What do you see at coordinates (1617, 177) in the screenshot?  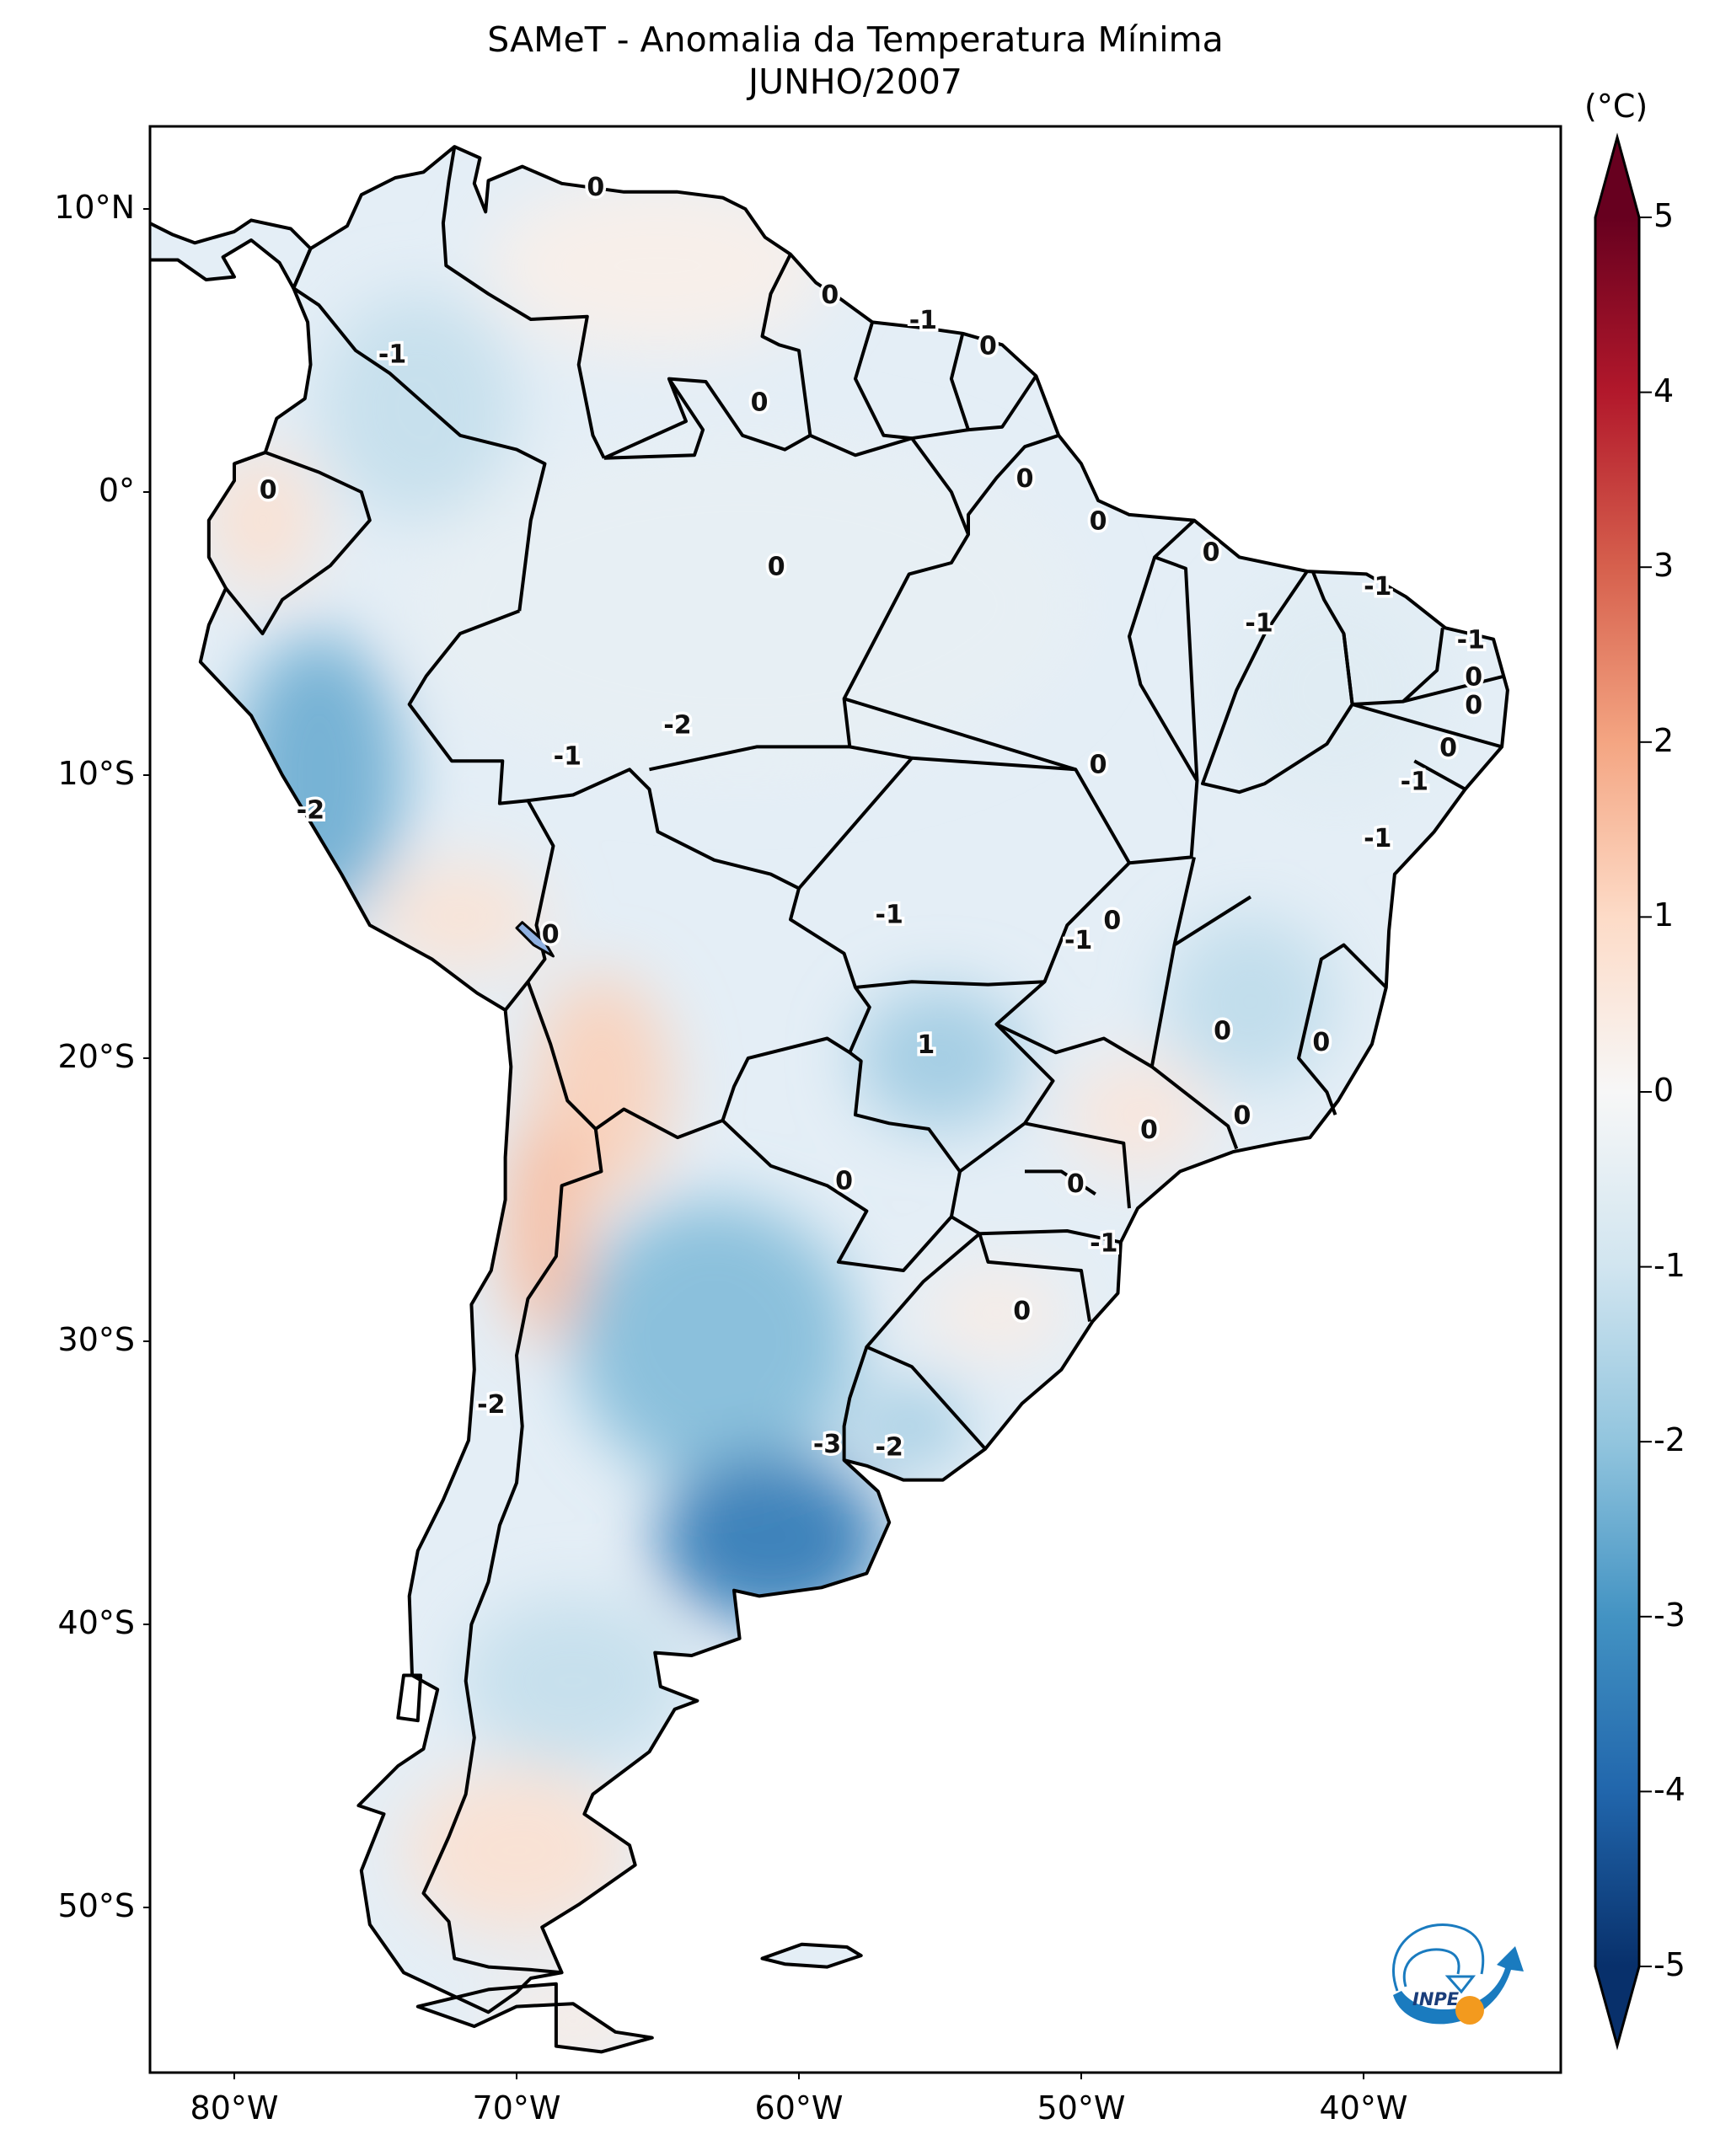 I see `colorbar-extend-high` at bounding box center [1617, 177].